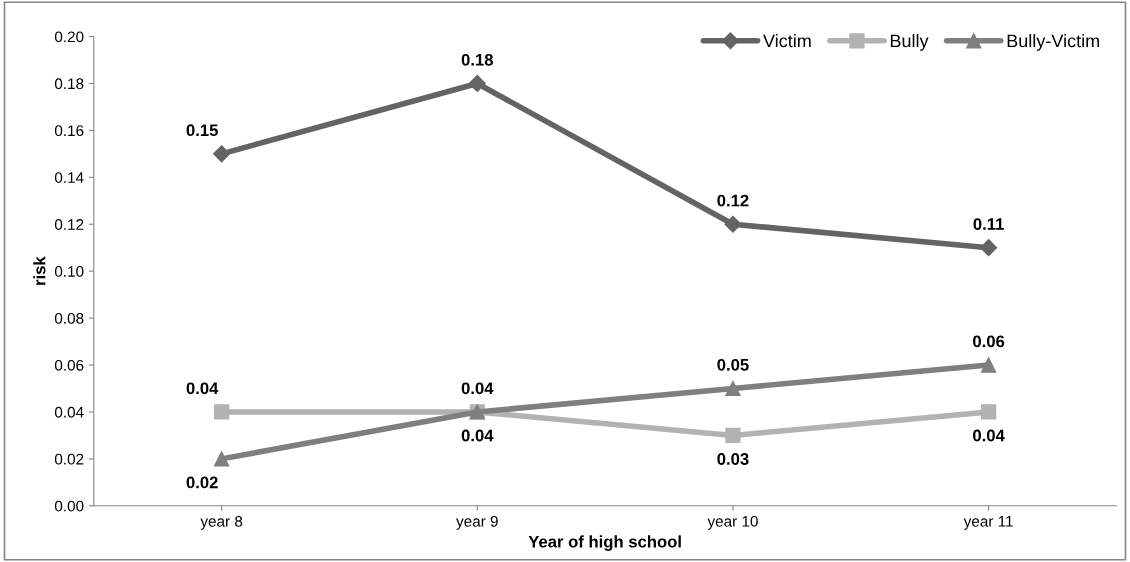  Describe the element at coordinates (69, 84) in the screenshot. I see `y-tick-label: 0.18` at that location.